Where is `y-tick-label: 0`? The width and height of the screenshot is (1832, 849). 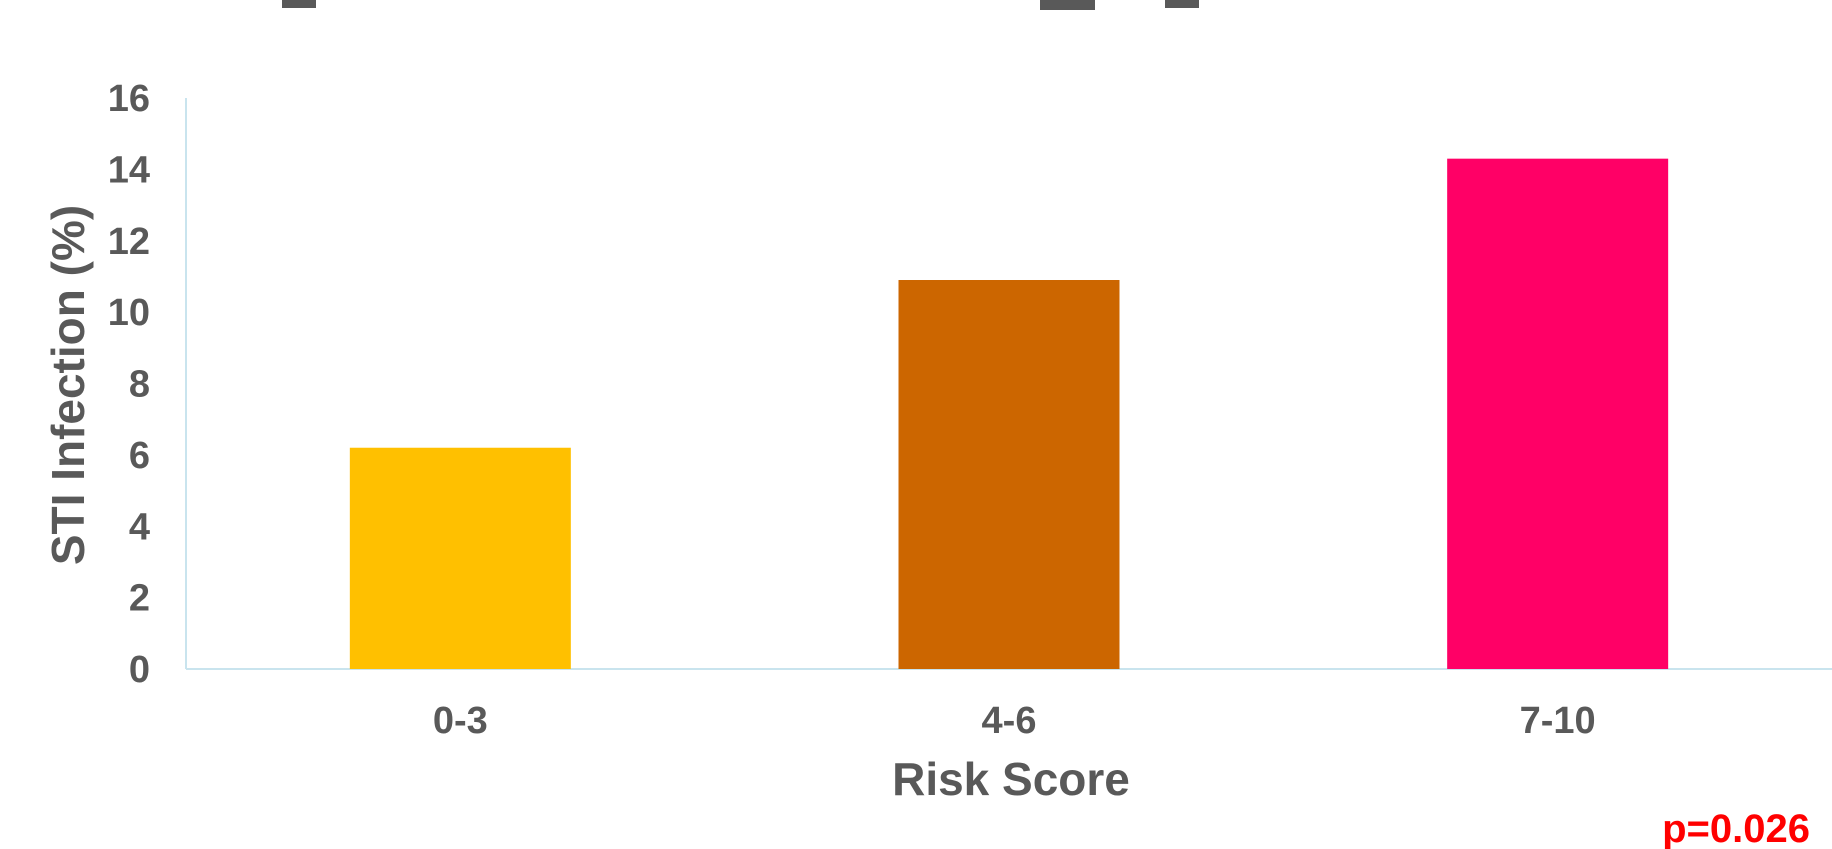
y-tick-label: 0 is located at coordinates (139, 670).